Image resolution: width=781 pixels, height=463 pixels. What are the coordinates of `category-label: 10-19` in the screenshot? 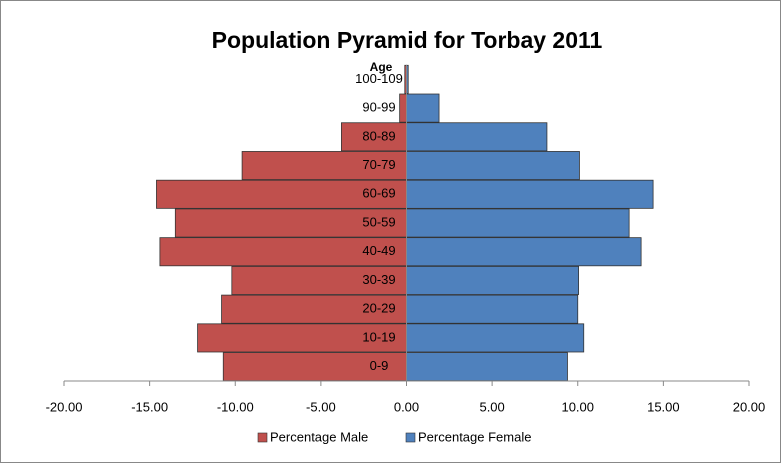 It's located at (378, 336).